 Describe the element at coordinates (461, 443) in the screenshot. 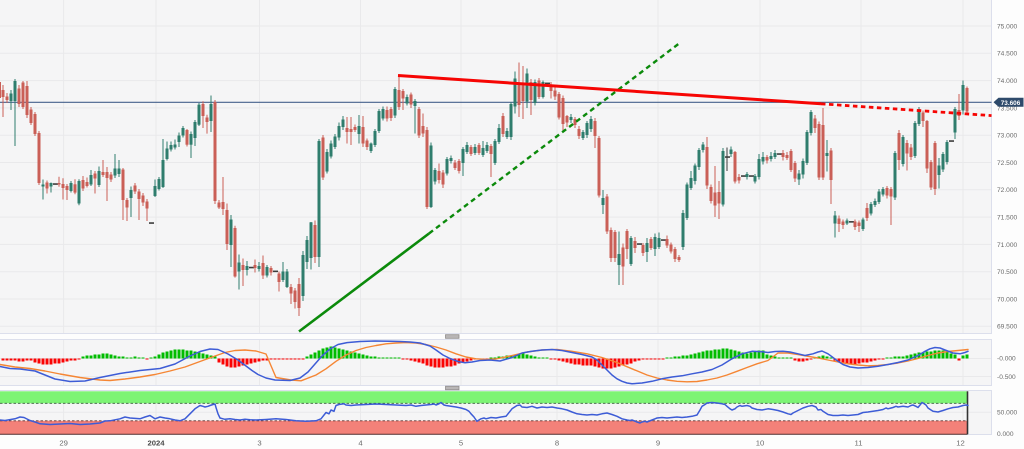

I see `svg-text: 5` at that location.